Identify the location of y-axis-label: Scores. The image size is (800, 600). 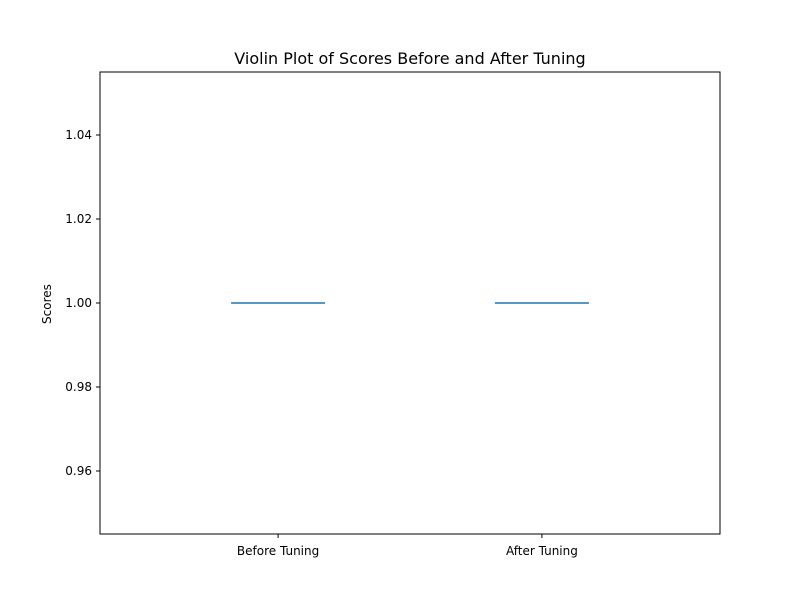
(47, 304).